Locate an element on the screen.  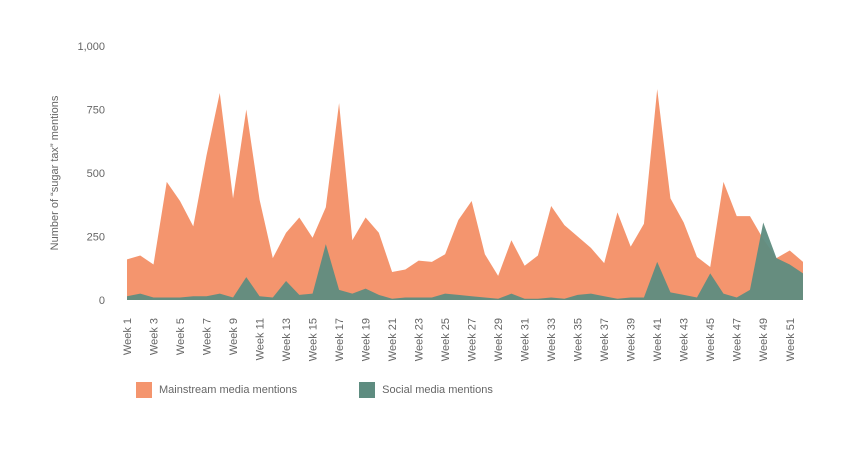
x-tick-label: Week 3 is located at coordinates (155, 336).